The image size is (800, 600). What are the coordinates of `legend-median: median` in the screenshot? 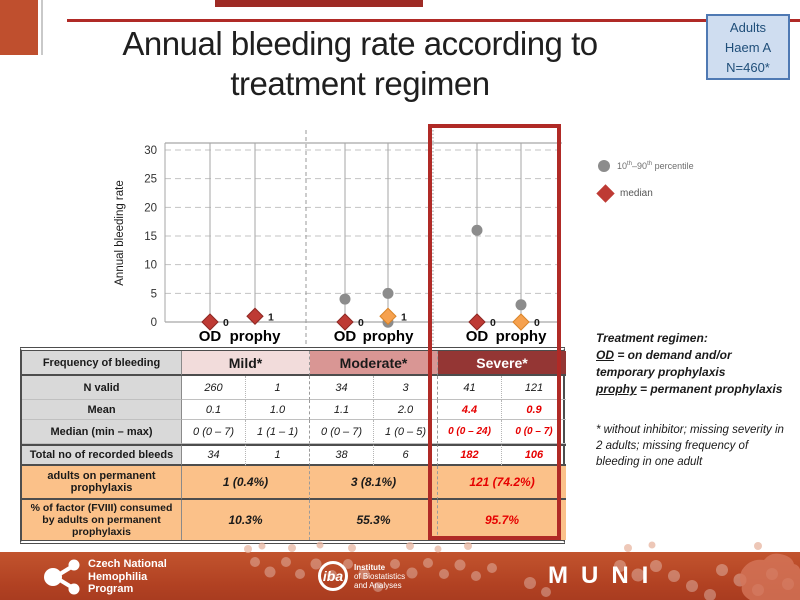 It's located at (645, 193).